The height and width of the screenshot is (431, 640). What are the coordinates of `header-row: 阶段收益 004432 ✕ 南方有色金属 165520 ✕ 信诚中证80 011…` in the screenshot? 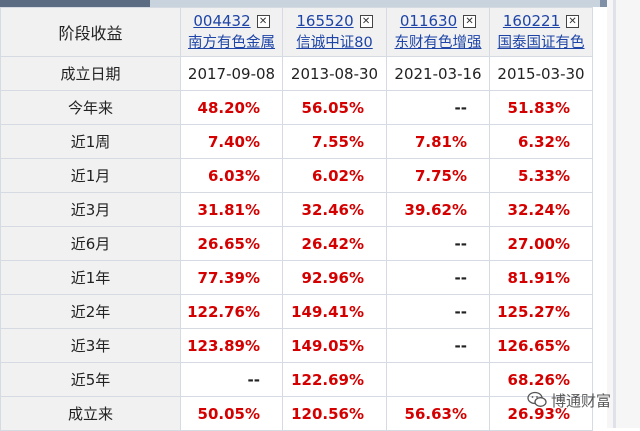 It's located at (296, 32).